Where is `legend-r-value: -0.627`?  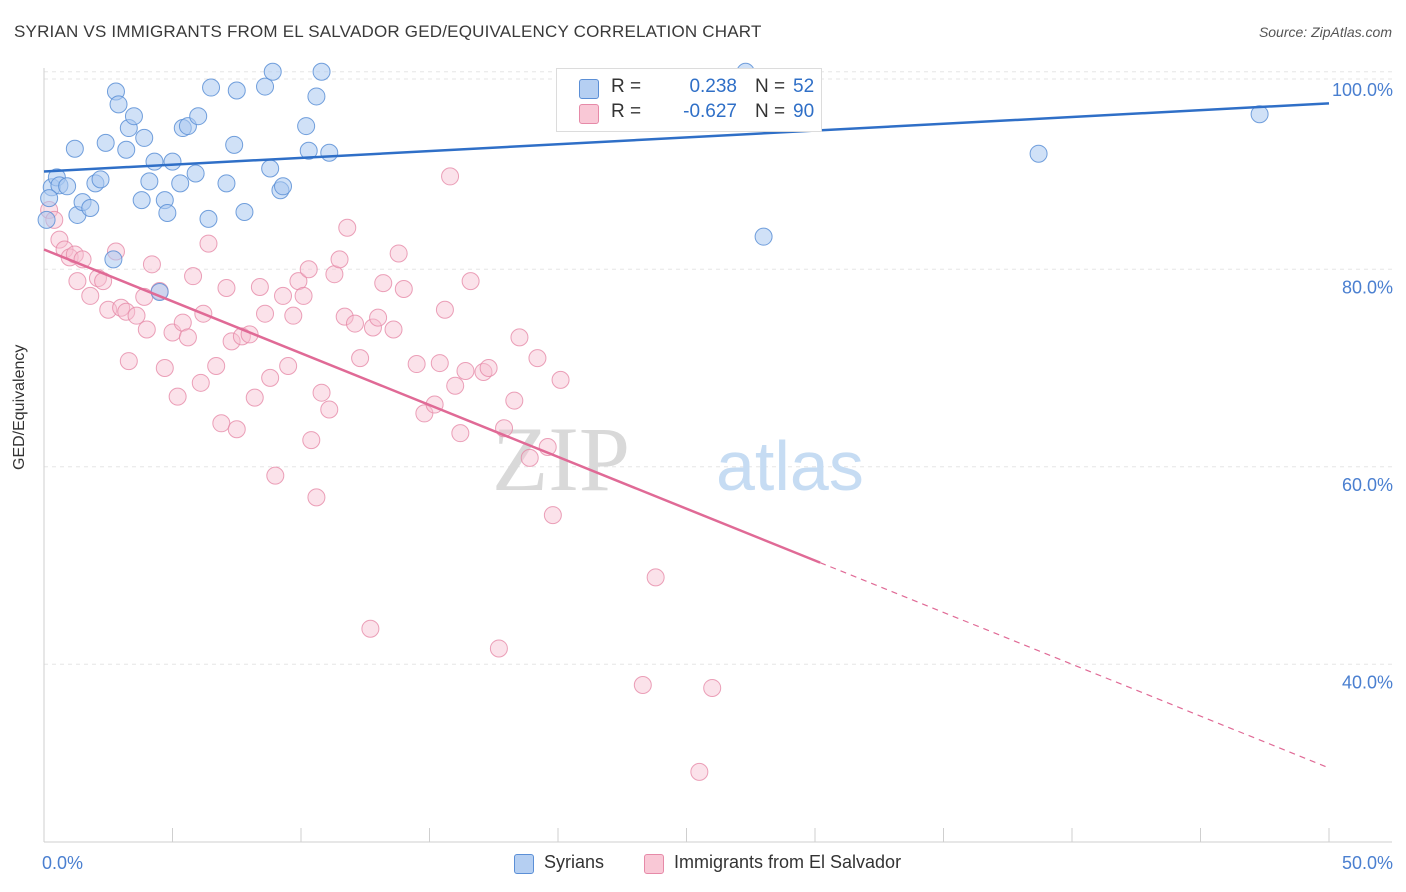
legend-r-value: -0.627 is located at coordinates (710, 111).